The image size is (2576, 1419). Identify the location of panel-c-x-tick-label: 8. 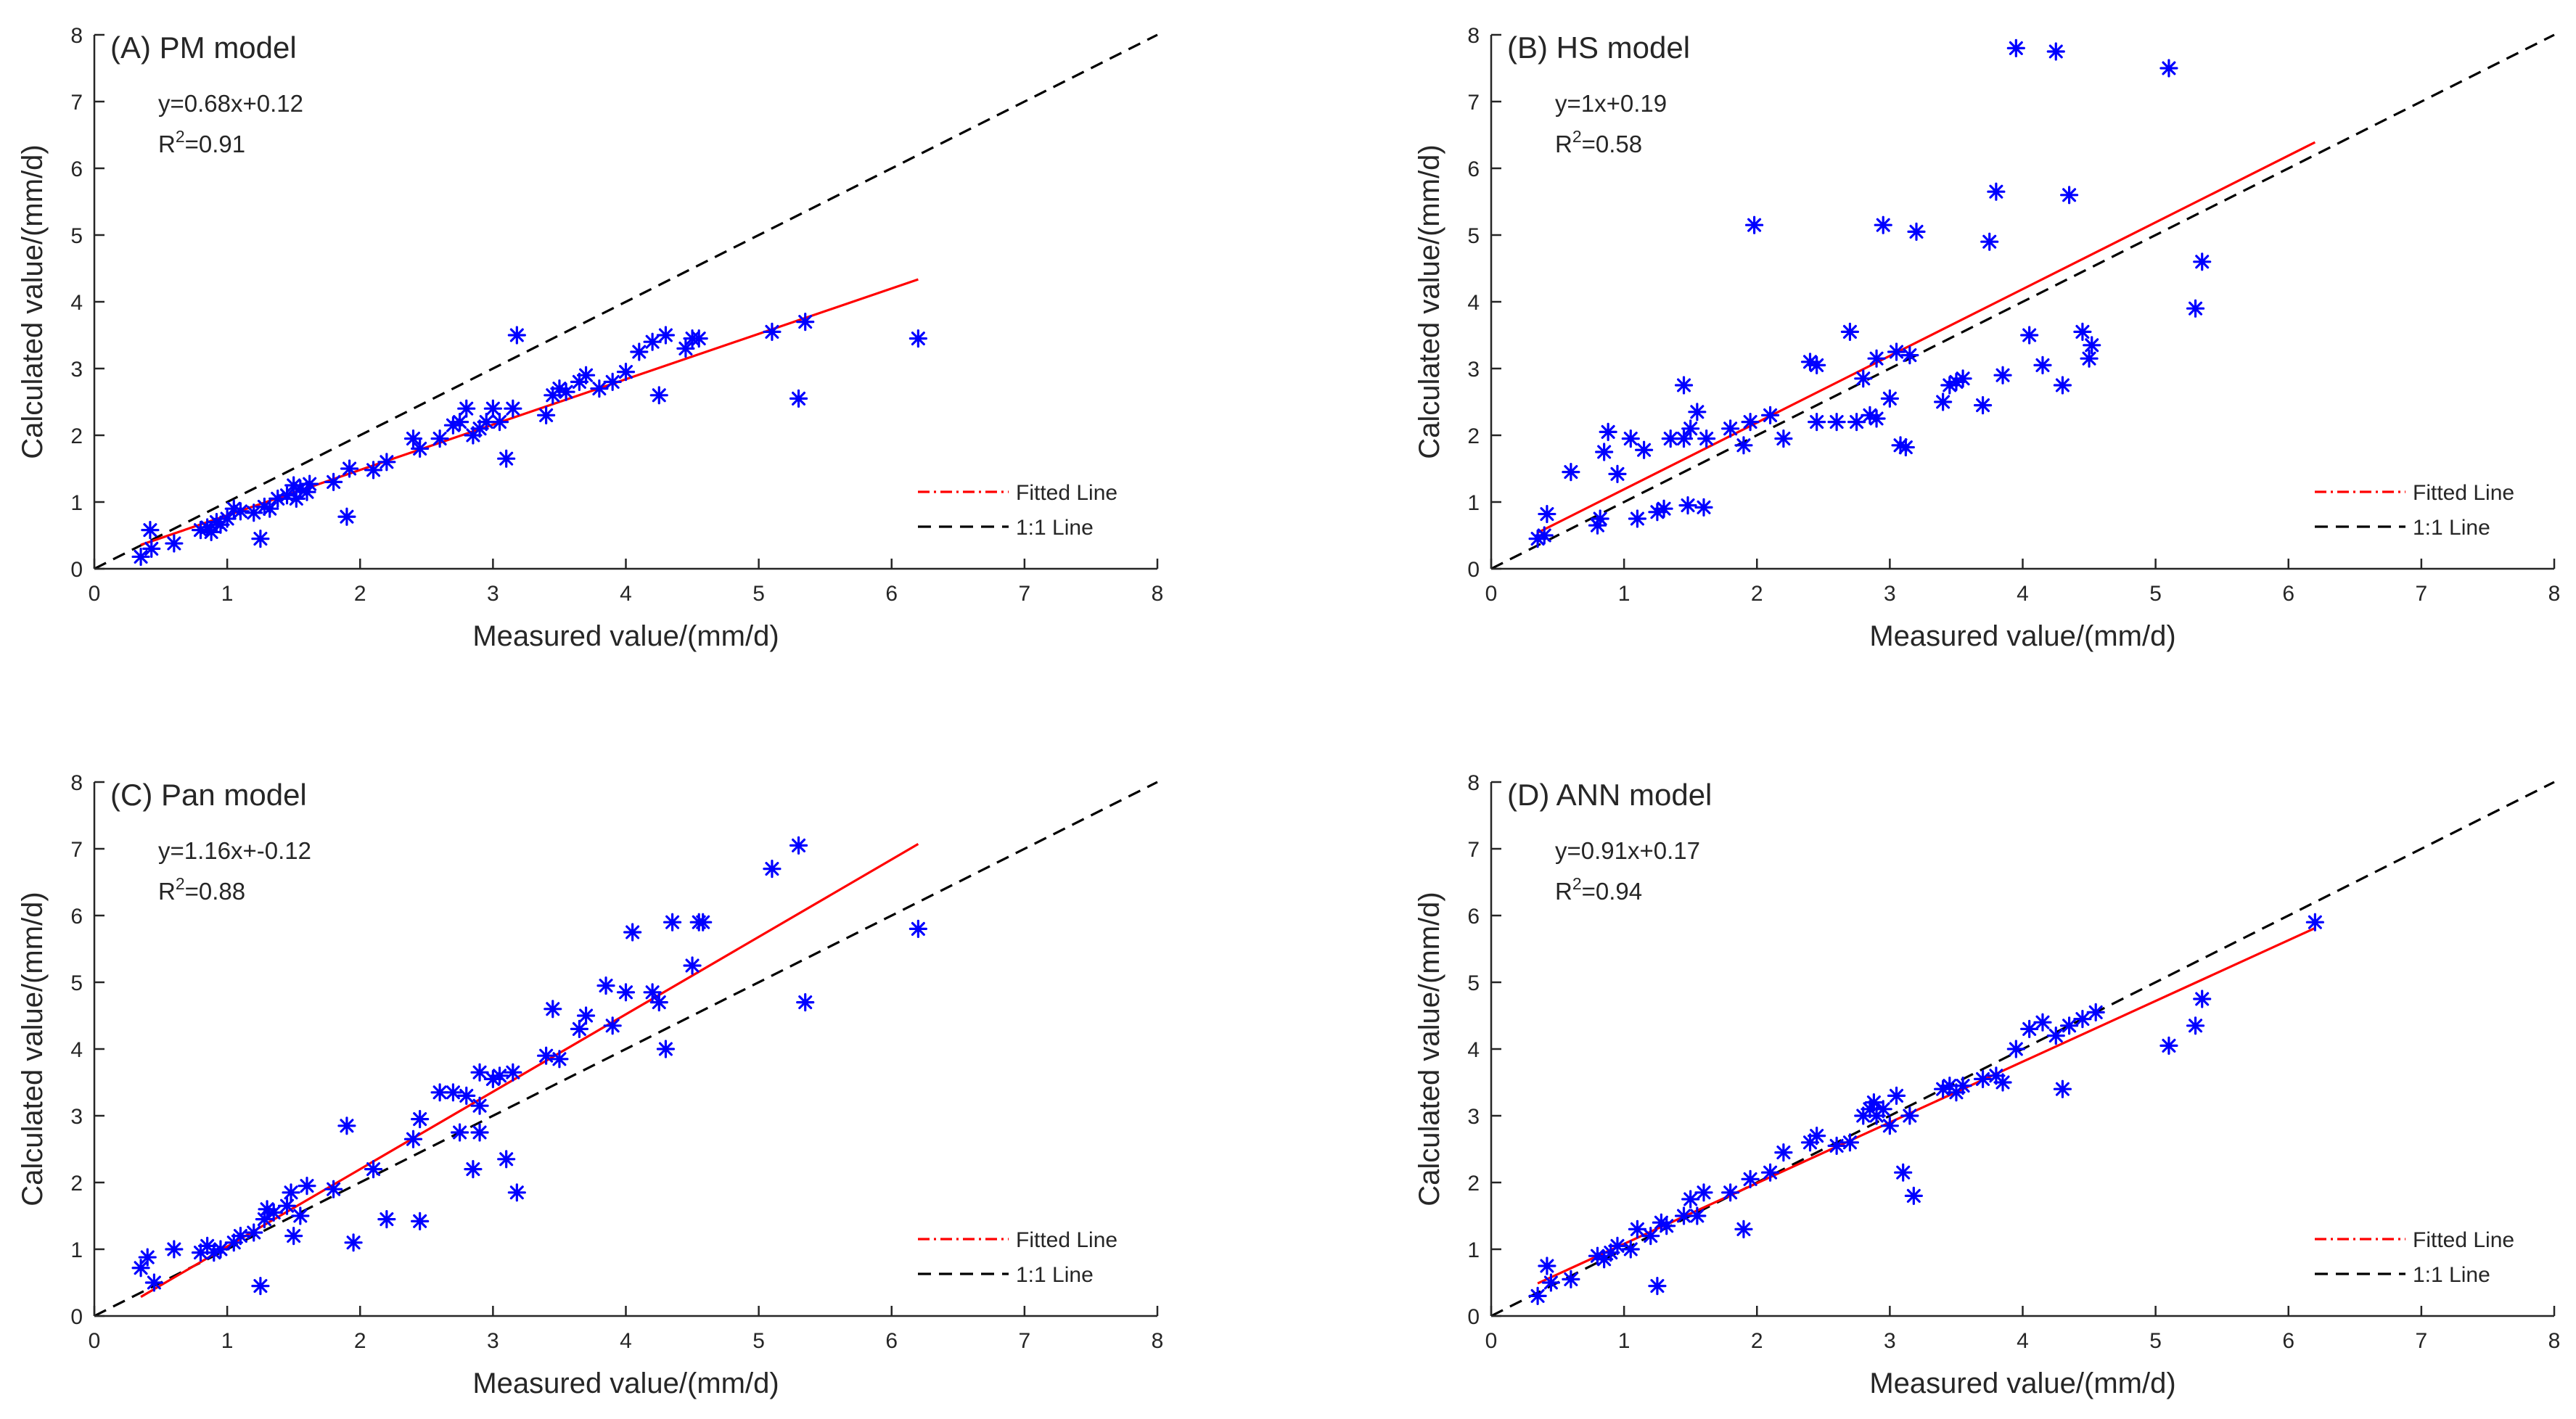
(1158, 1341).